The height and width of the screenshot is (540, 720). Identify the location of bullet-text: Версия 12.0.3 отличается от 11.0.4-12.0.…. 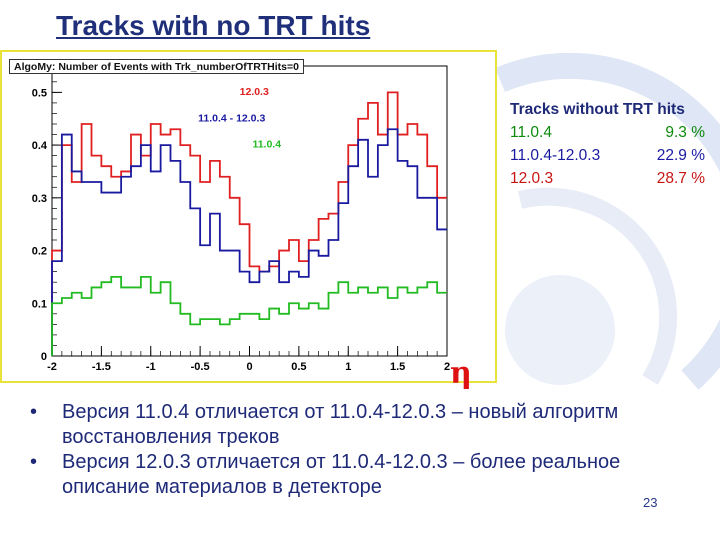
(341, 474).